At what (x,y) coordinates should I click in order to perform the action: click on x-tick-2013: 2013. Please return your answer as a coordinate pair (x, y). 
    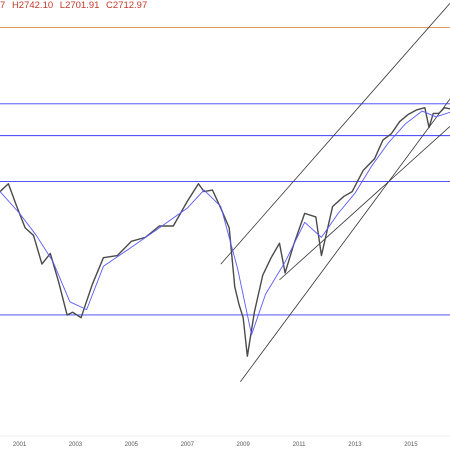
    Looking at the image, I should click on (355, 445).